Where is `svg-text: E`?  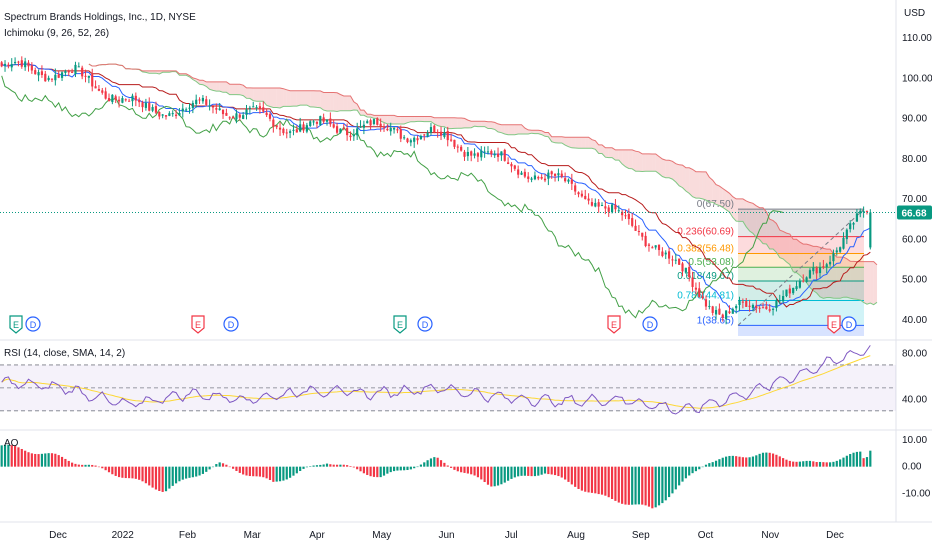 svg-text: E is located at coordinates (614, 325).